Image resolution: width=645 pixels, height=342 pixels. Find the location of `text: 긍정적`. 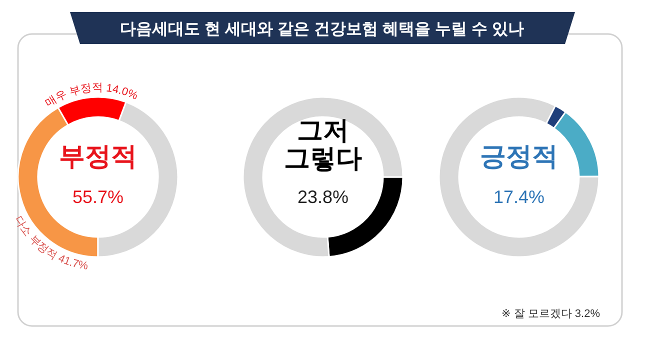

text: 긍정적 is located at coordinates (519, 156).